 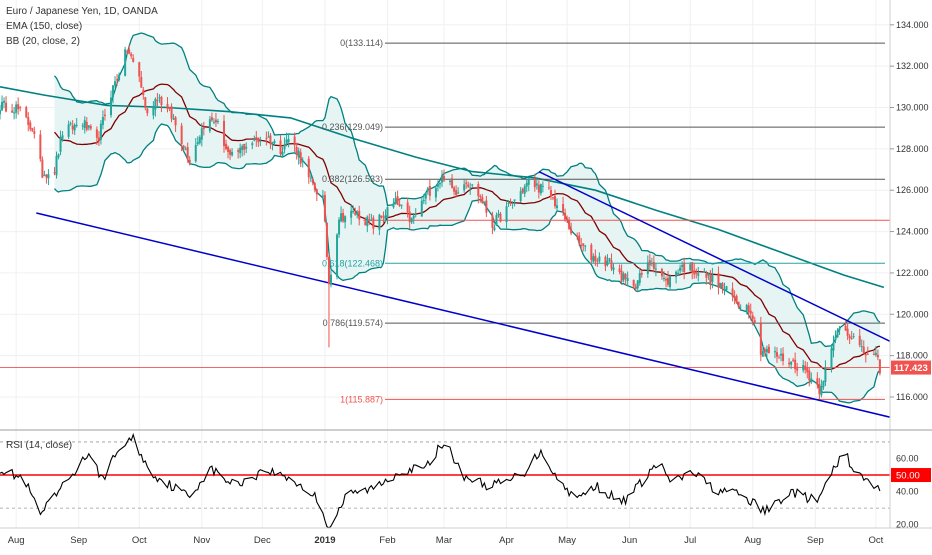 What do you see at coordinates (629, 540) in the screenshot?
I see `time-tick-label: Jun` at bounding box center [629, 540].